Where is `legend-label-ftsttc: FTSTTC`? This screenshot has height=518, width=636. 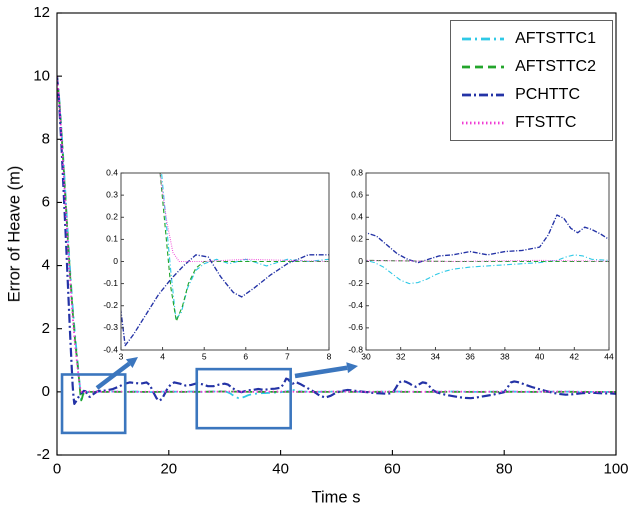
legend-label-ftsttc: FTSTTC is located at coordinates (546, 122).